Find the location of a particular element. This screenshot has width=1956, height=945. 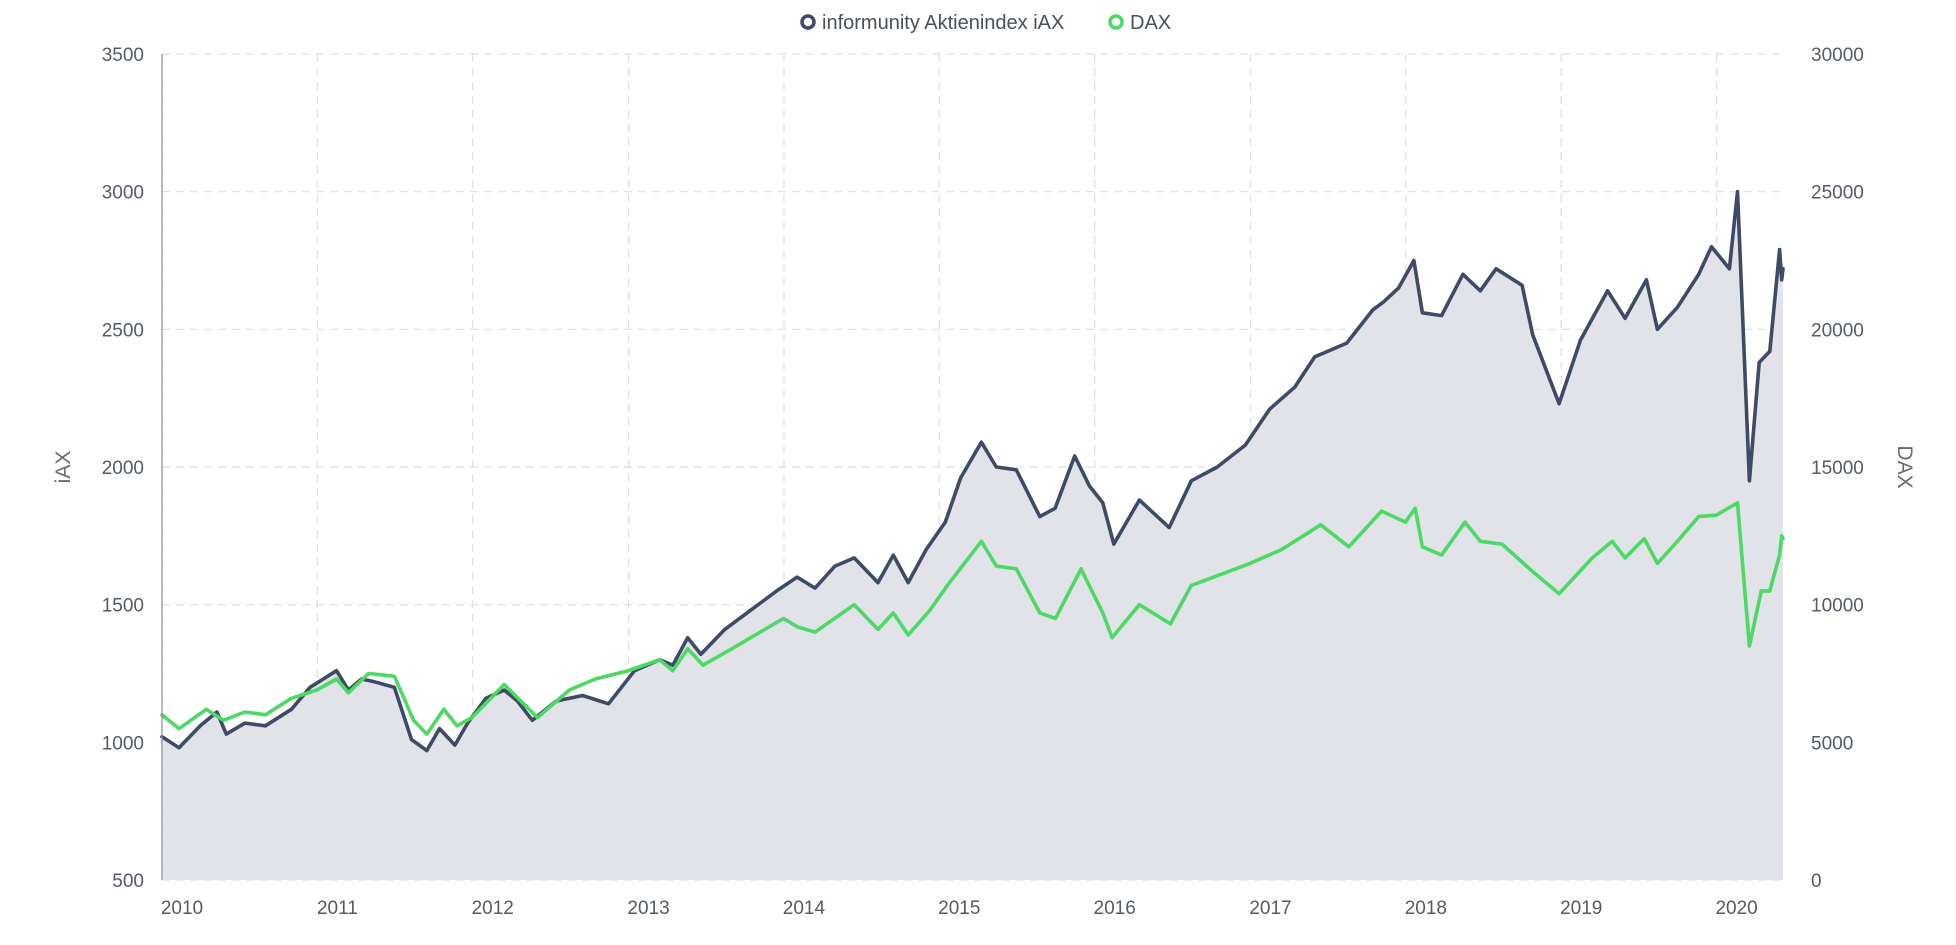

legend-item-iax: informunity Aktienindex iAX is located at coordinates (932, 23).